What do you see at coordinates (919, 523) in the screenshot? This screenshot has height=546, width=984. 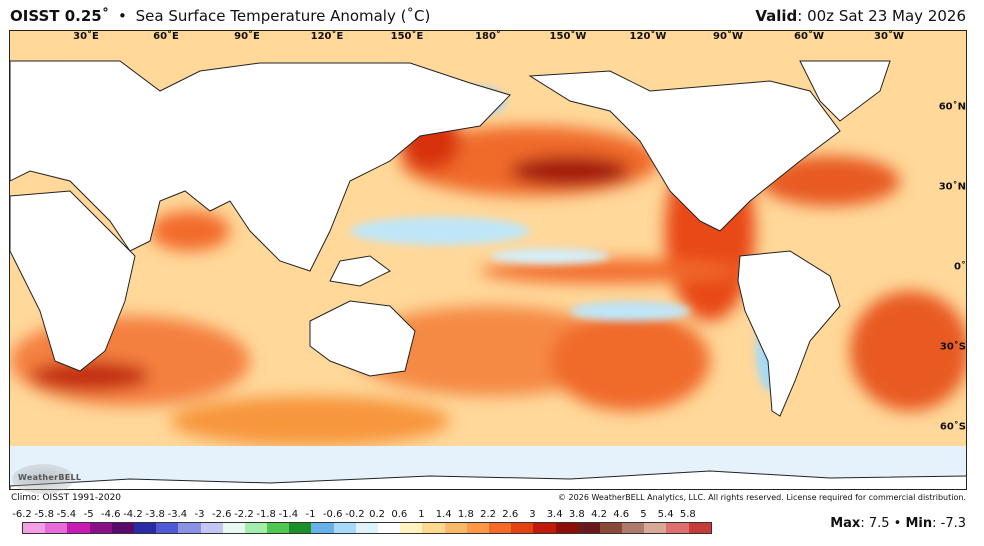 I see `min-label: Min` at bounding box center [919, 523].